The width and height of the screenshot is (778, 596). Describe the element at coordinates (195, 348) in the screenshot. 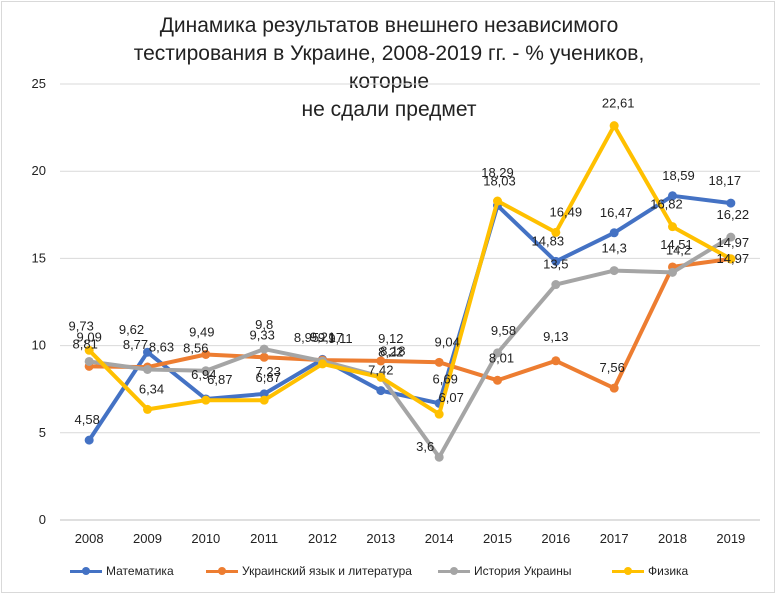

I see `data-label: 8,56` at that location.